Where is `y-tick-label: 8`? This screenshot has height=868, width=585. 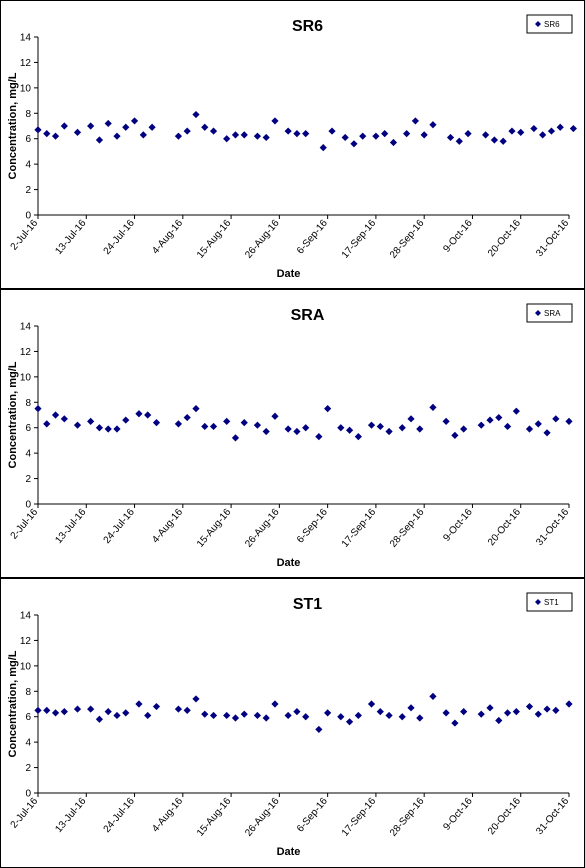
y-tick-label: 8 is located at coordinates (28, 114).